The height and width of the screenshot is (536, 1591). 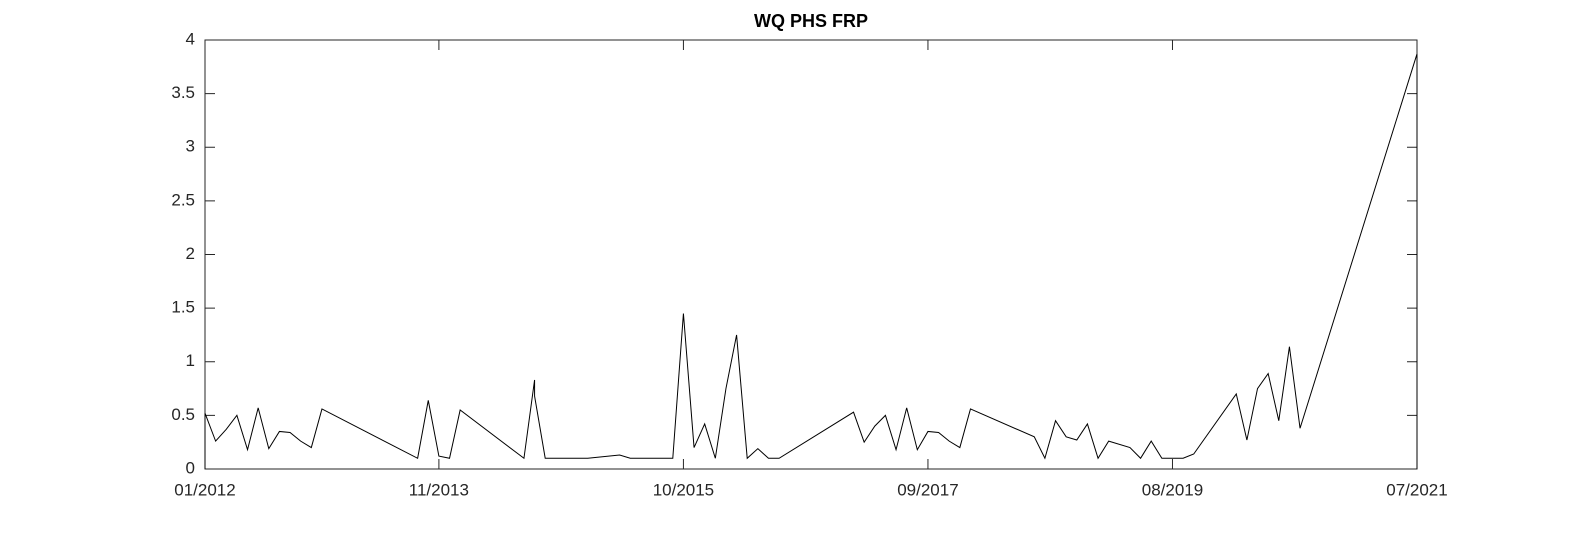 I want to click on y-tick-label: 2, so click(x=190, y=253).